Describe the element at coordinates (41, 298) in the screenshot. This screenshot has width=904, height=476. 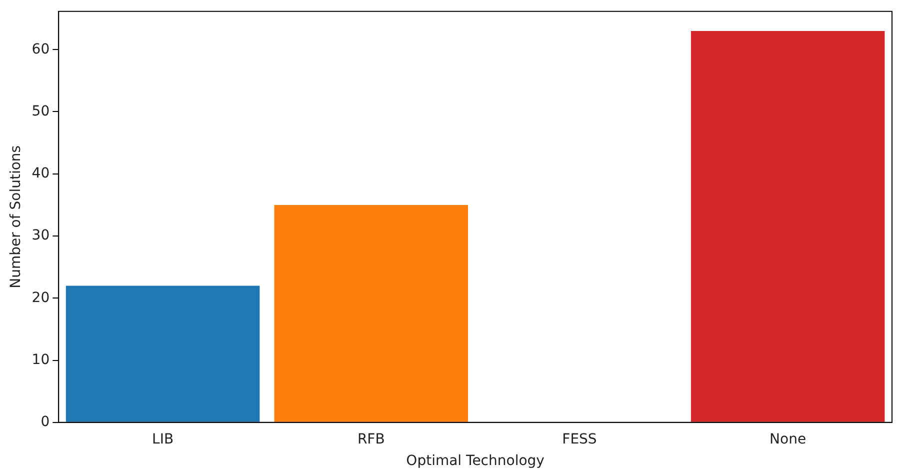
I see `y-tick-label: 20` at that location.